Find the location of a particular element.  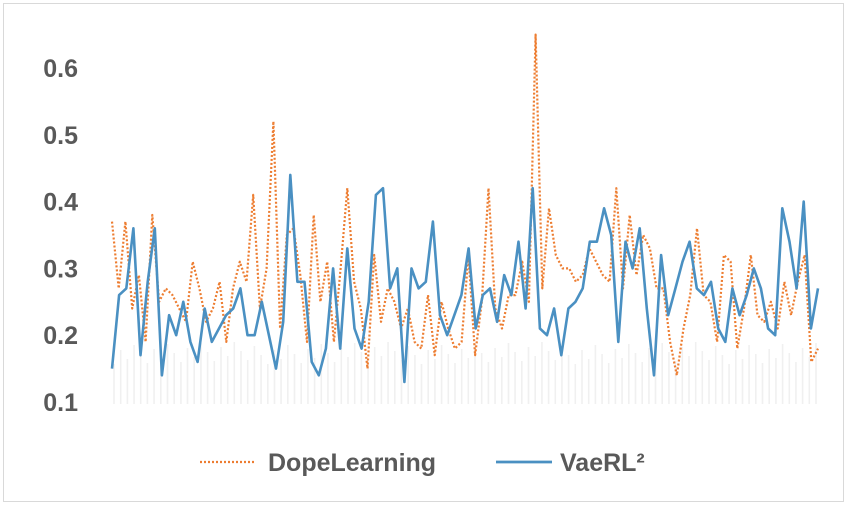

y-tick-label: 0.2 is located at coordinates (60, 336).